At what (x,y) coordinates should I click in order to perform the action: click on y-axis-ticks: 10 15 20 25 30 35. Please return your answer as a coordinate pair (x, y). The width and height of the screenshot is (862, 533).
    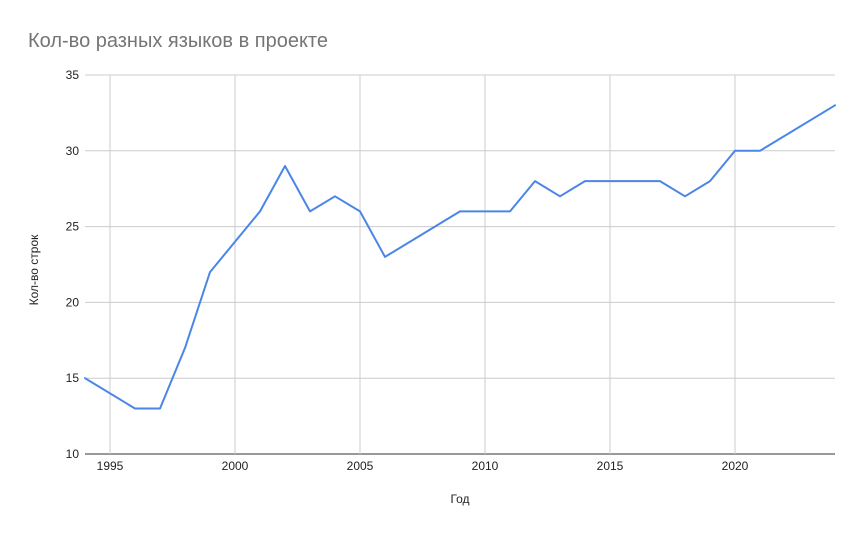
    Looking at the image, I should click on (73, 264).